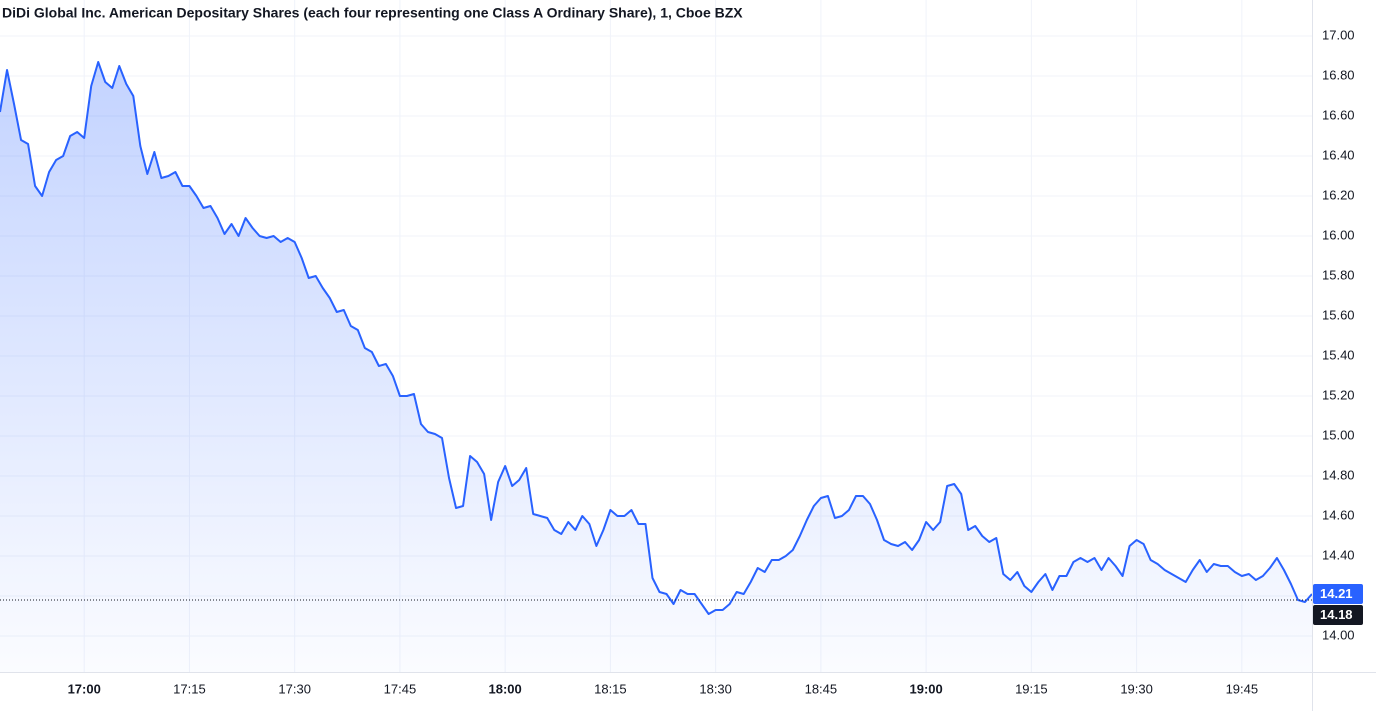  Describe the element at coordinates (84, 688) in the screenshot. I see `x-tick-label: 17:00` at that location.